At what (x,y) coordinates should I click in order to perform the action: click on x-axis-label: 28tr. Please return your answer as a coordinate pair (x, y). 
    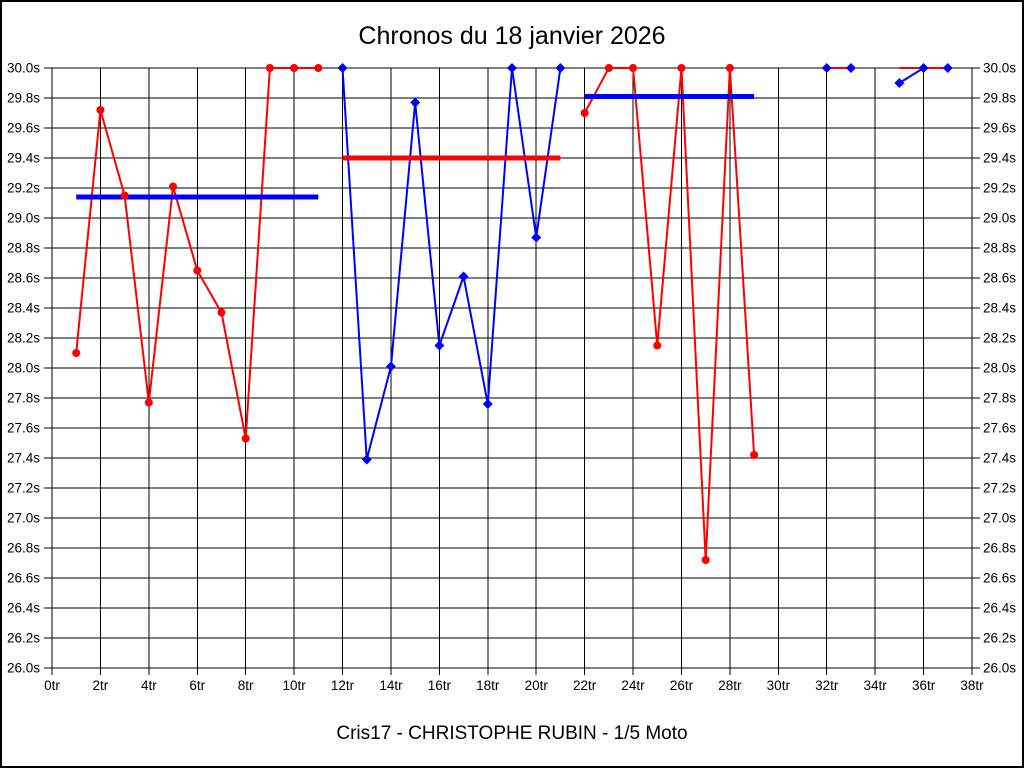
    Looking at the image, I should click on (730, 685).